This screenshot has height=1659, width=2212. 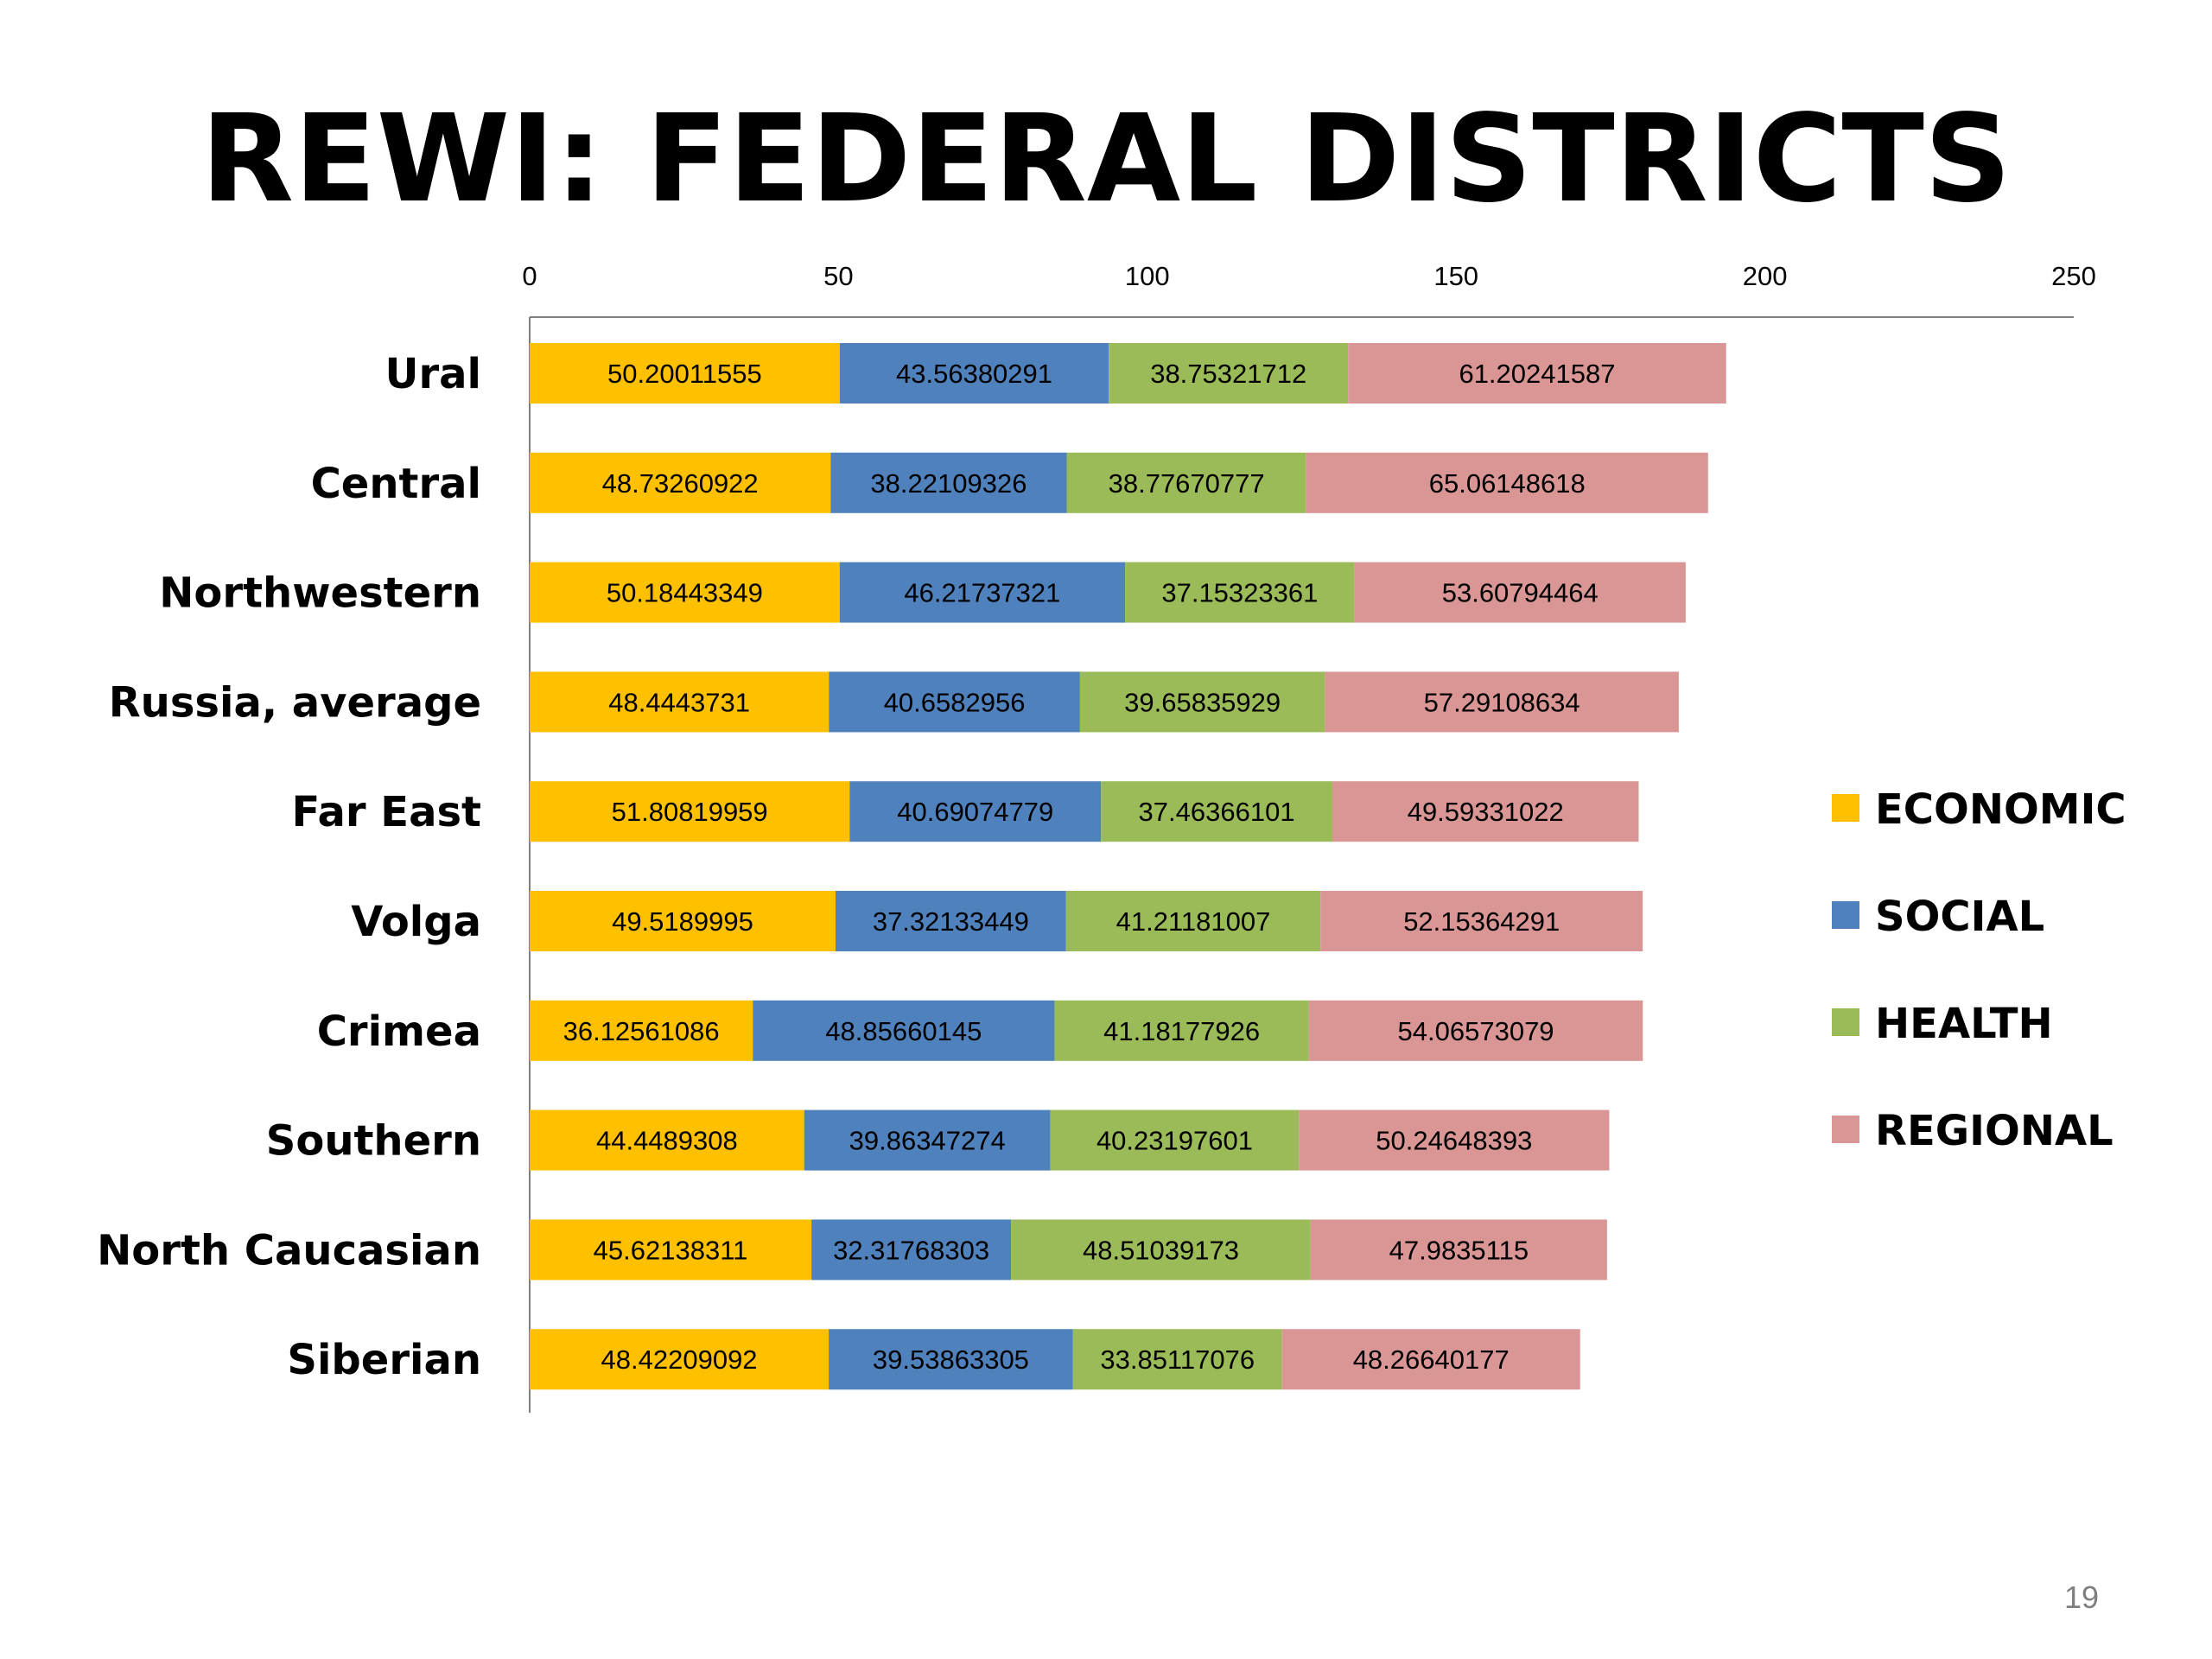 I want to click on legend-label: HEALTH, so click(x=1964, y=1024).